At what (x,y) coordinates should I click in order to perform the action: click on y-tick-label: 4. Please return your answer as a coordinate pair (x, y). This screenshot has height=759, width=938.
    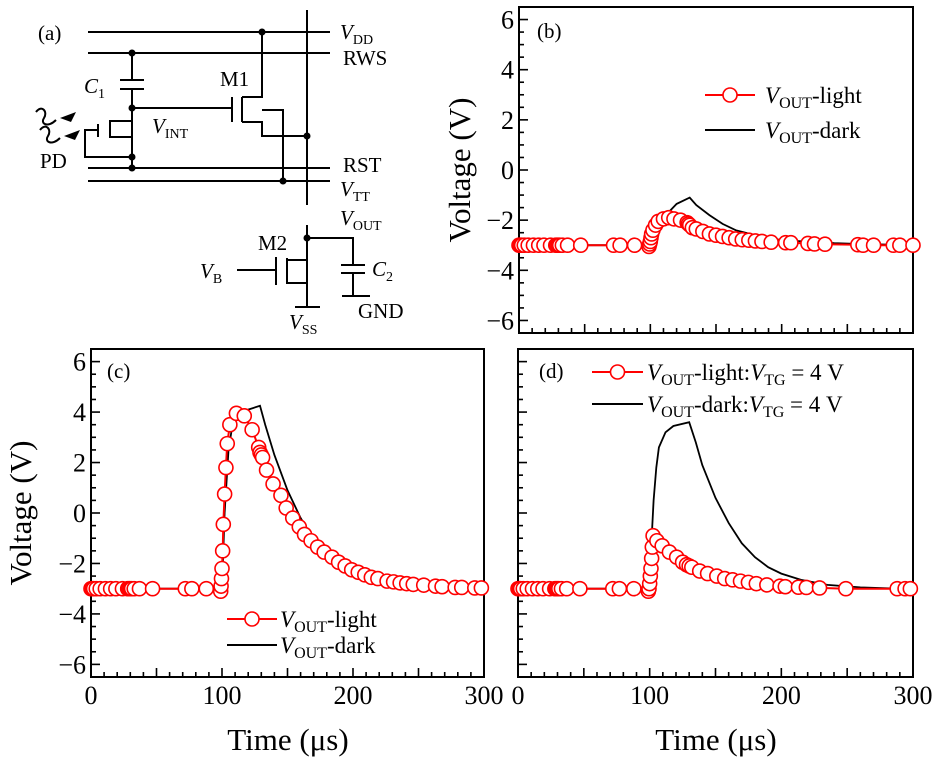
    Looking at the image, I should click on (507, 70).